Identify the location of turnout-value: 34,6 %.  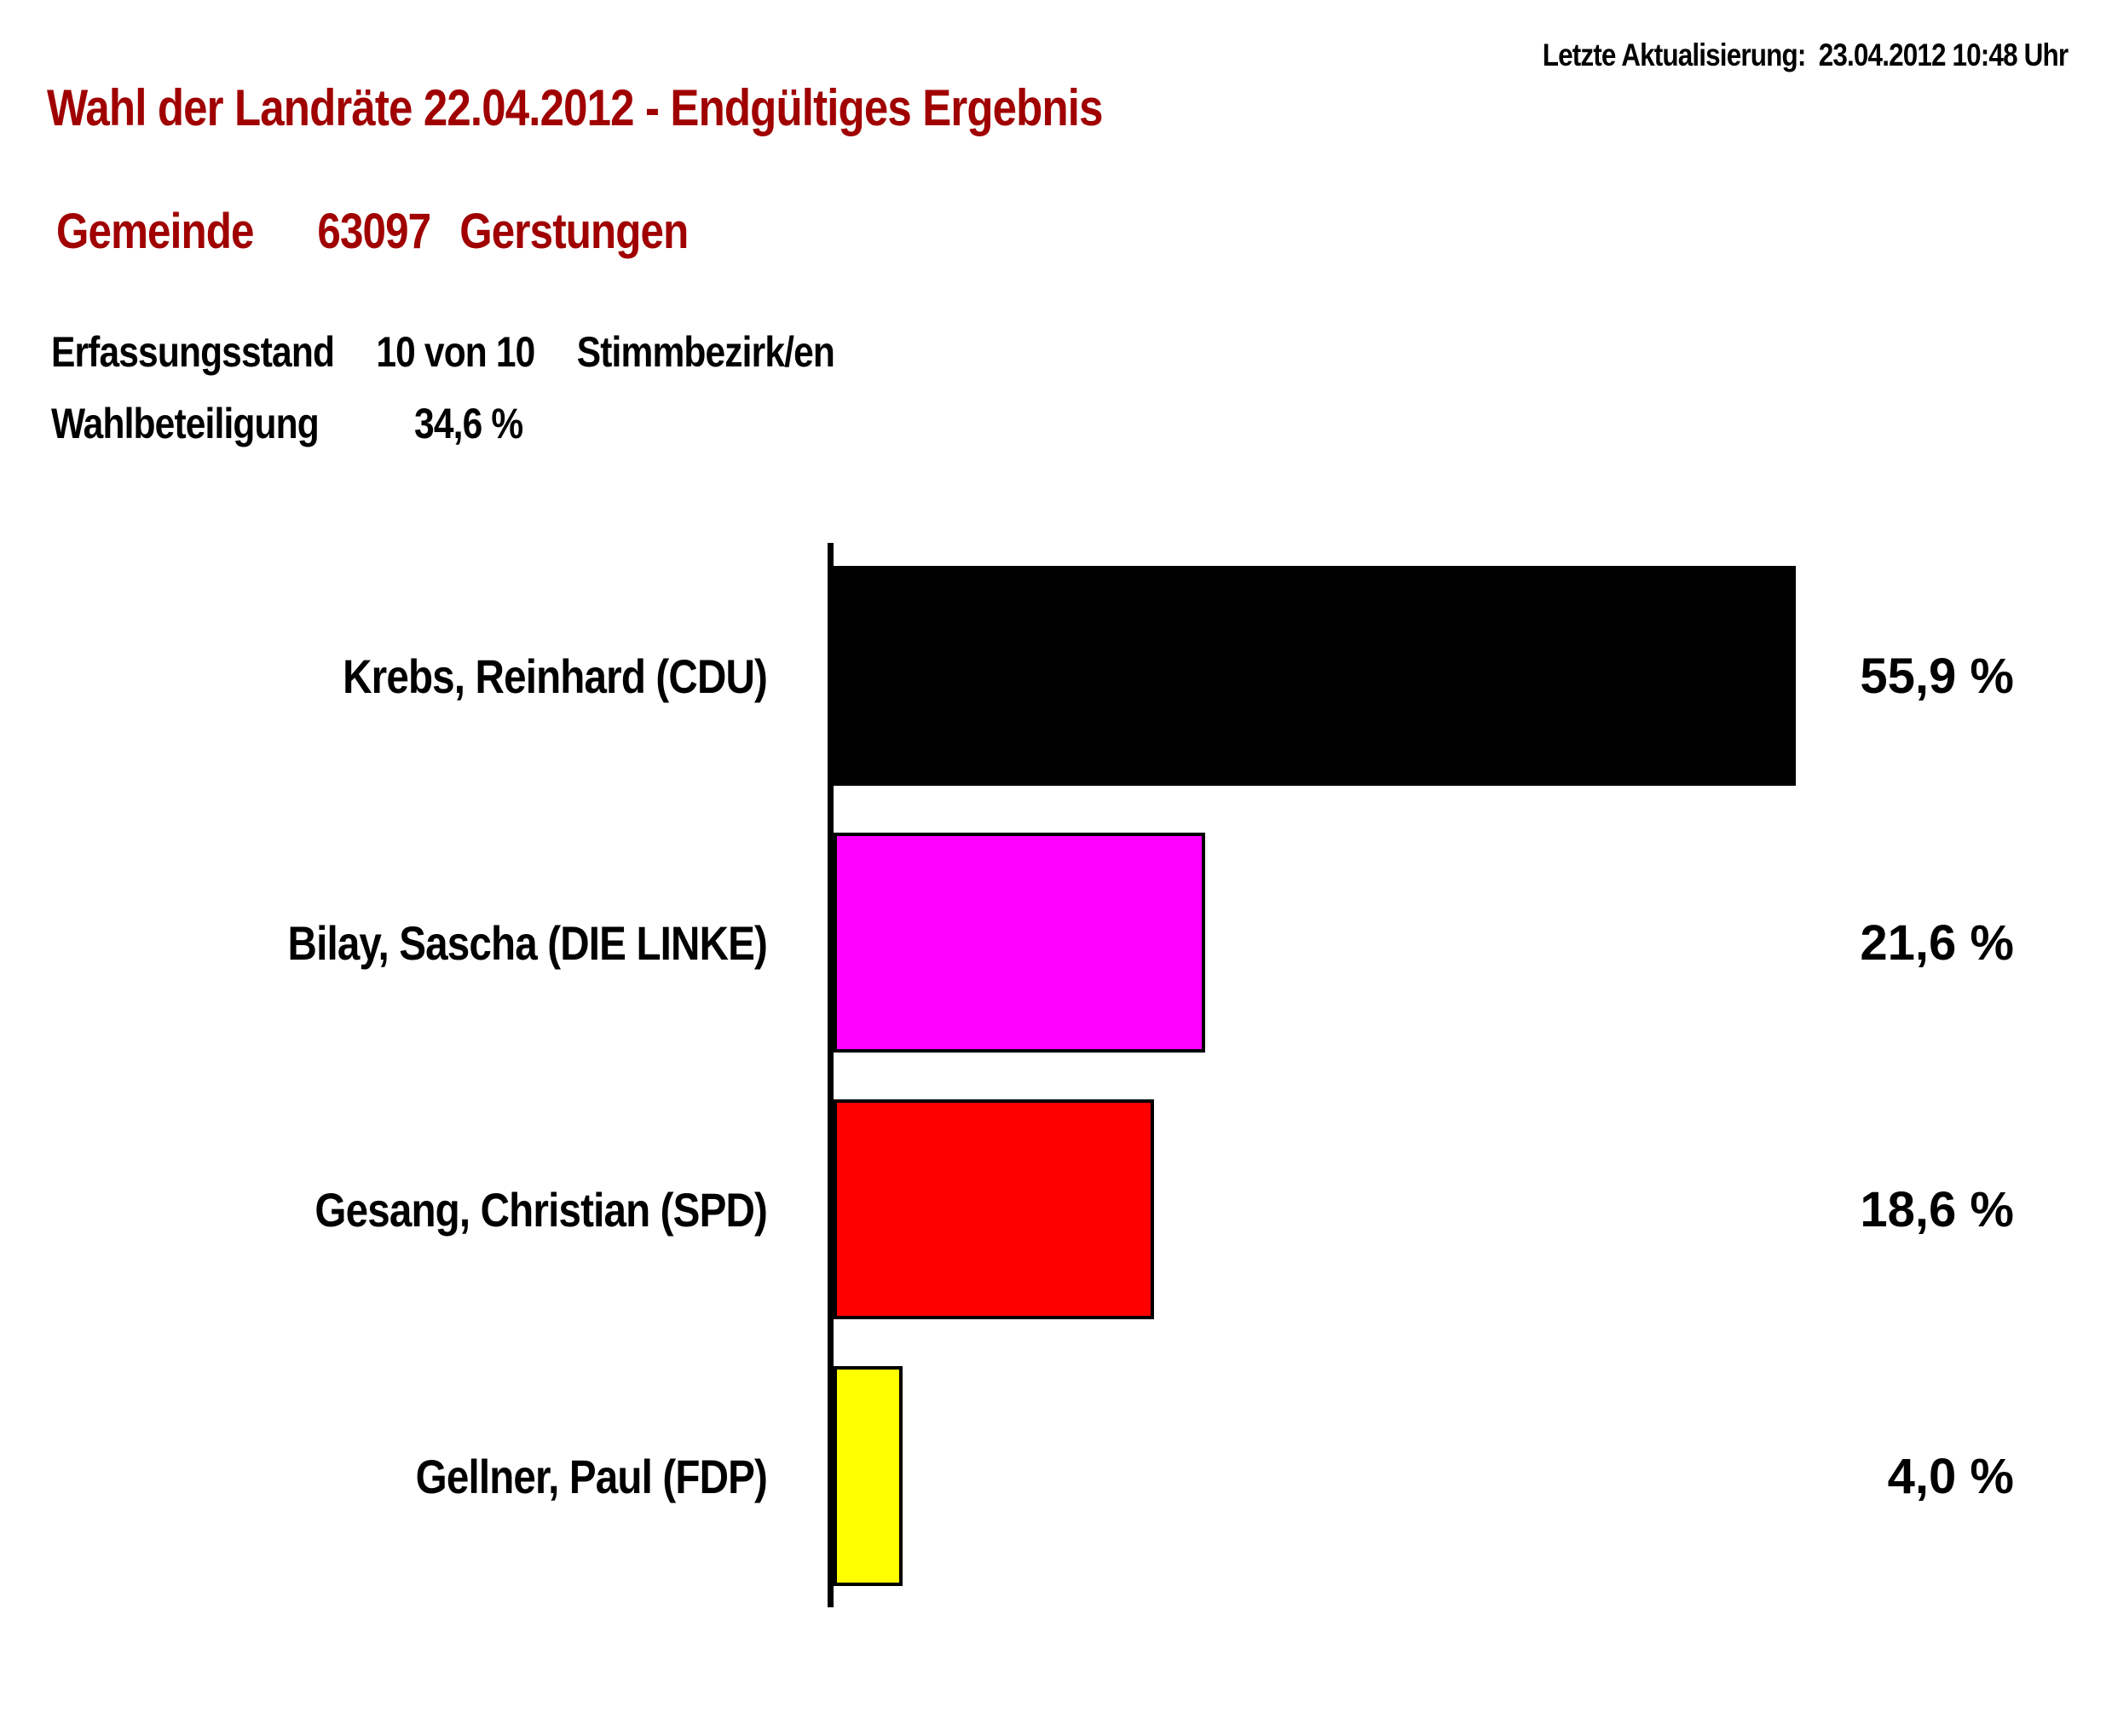
(469, 423).